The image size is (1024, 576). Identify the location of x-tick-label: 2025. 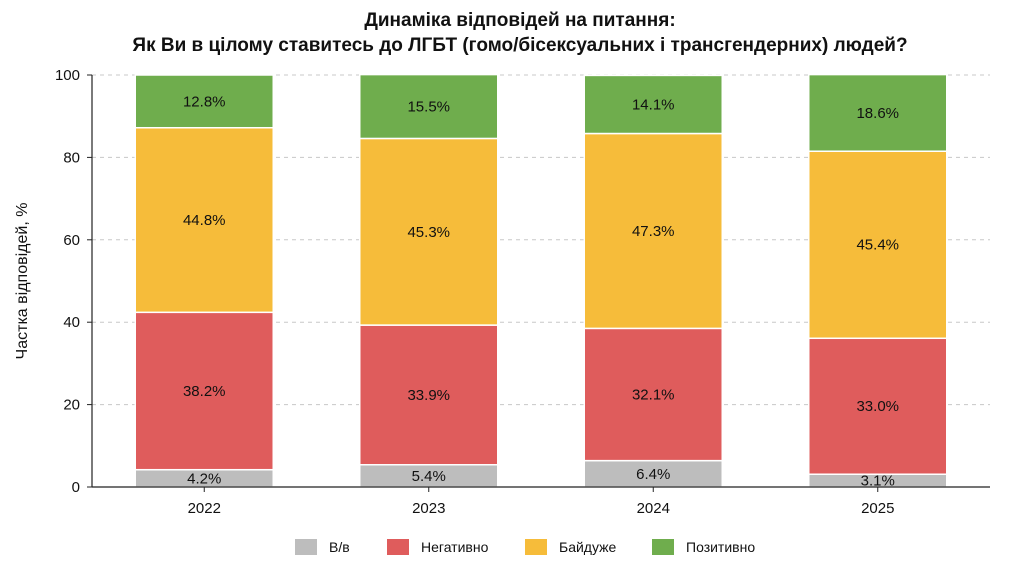
(877, 508).